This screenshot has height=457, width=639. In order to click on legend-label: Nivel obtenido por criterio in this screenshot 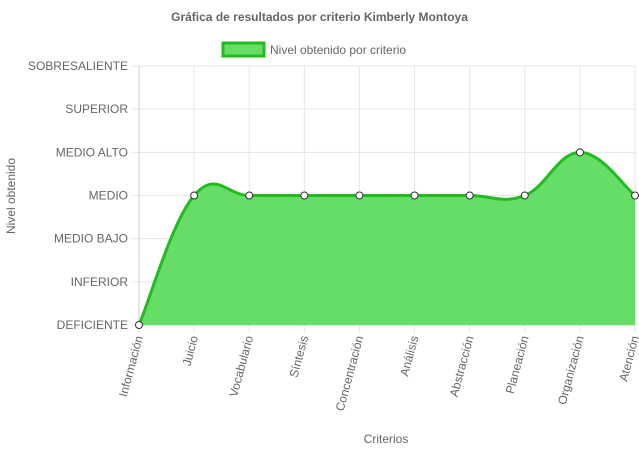, I will do `click(338, 50)`.